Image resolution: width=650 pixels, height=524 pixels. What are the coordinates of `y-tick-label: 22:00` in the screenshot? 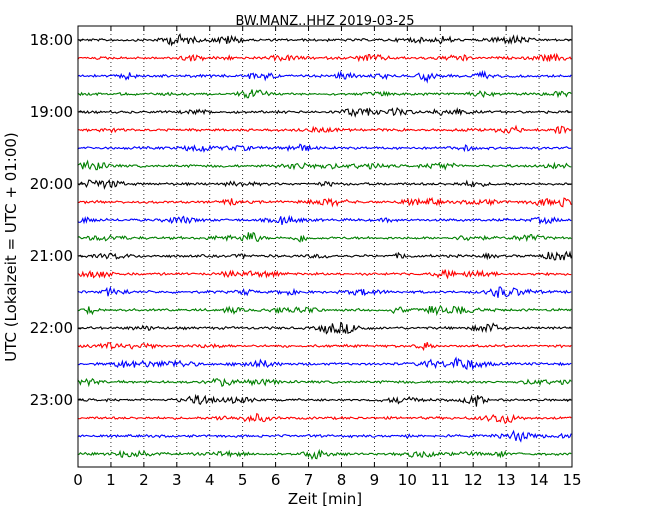 It's located at (51, 328).